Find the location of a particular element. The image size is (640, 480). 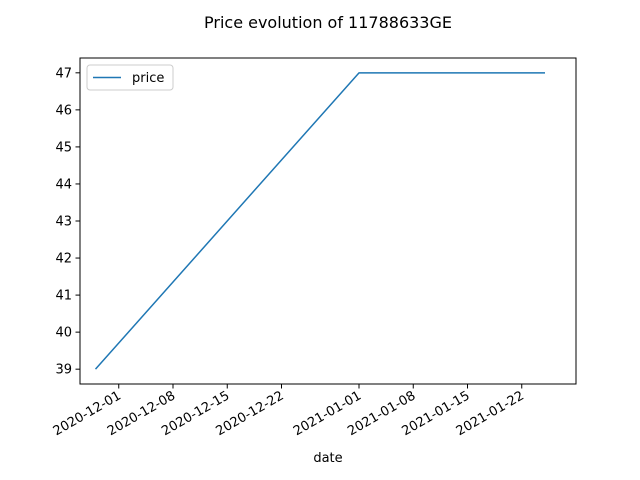

y-tick-label-3: 42 is located at coordinates (63, 259).